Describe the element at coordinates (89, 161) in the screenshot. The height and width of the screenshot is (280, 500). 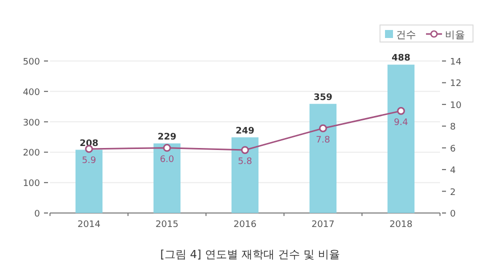
I see `data-label: 5.9` at that location.